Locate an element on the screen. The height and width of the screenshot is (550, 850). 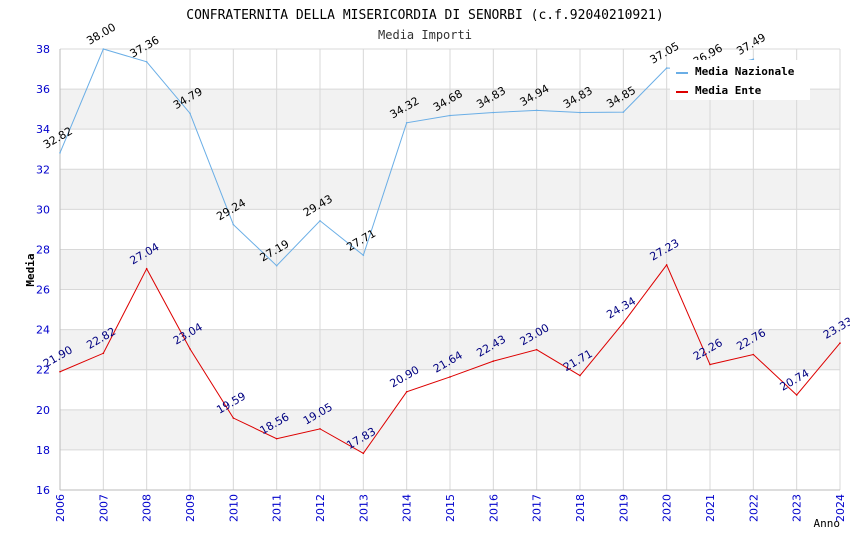
y-tick-label: 16 is located at coordinates (43, 490).